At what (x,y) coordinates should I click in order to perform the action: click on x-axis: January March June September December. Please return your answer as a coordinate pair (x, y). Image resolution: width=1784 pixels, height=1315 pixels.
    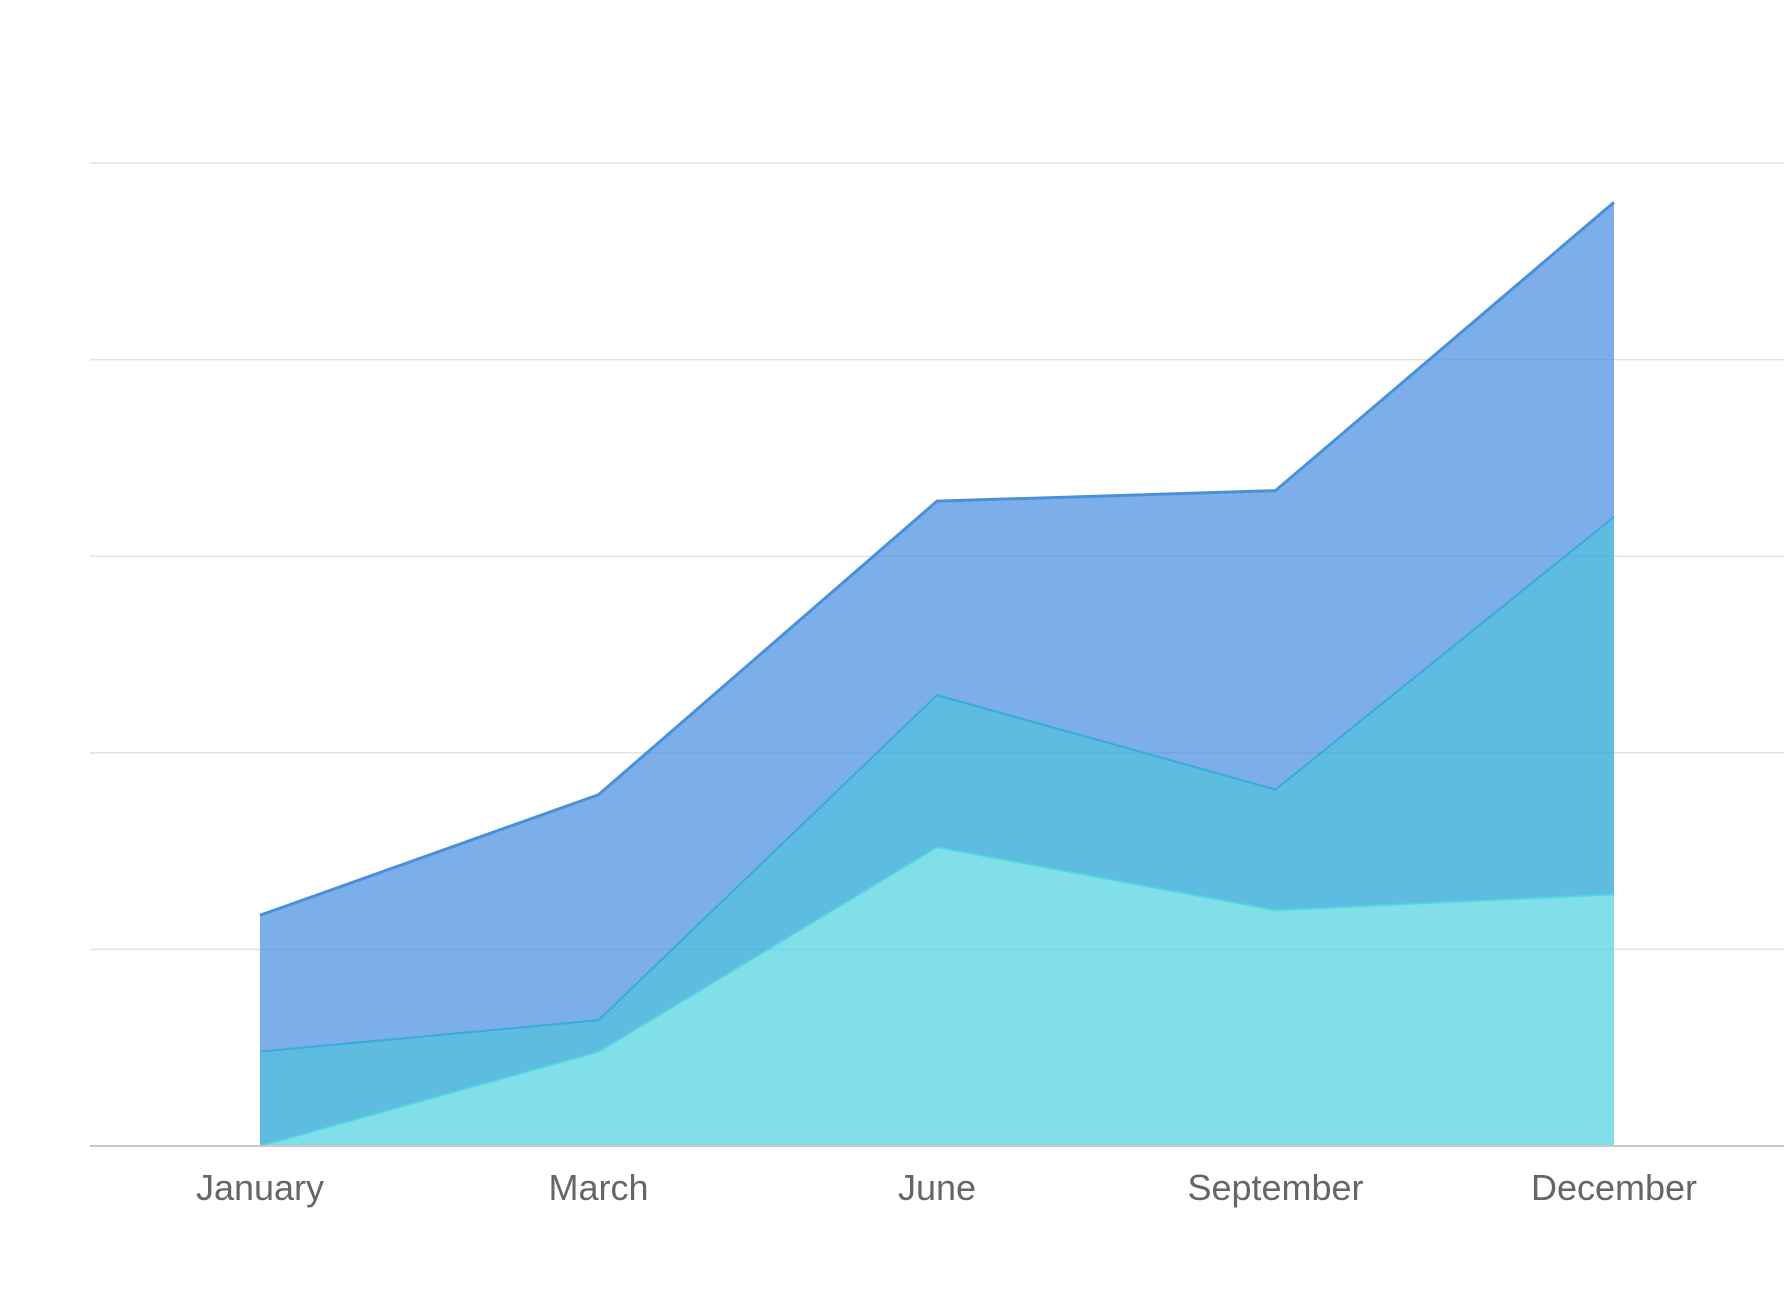
    Looking at the image, I should click on (937, 1176).